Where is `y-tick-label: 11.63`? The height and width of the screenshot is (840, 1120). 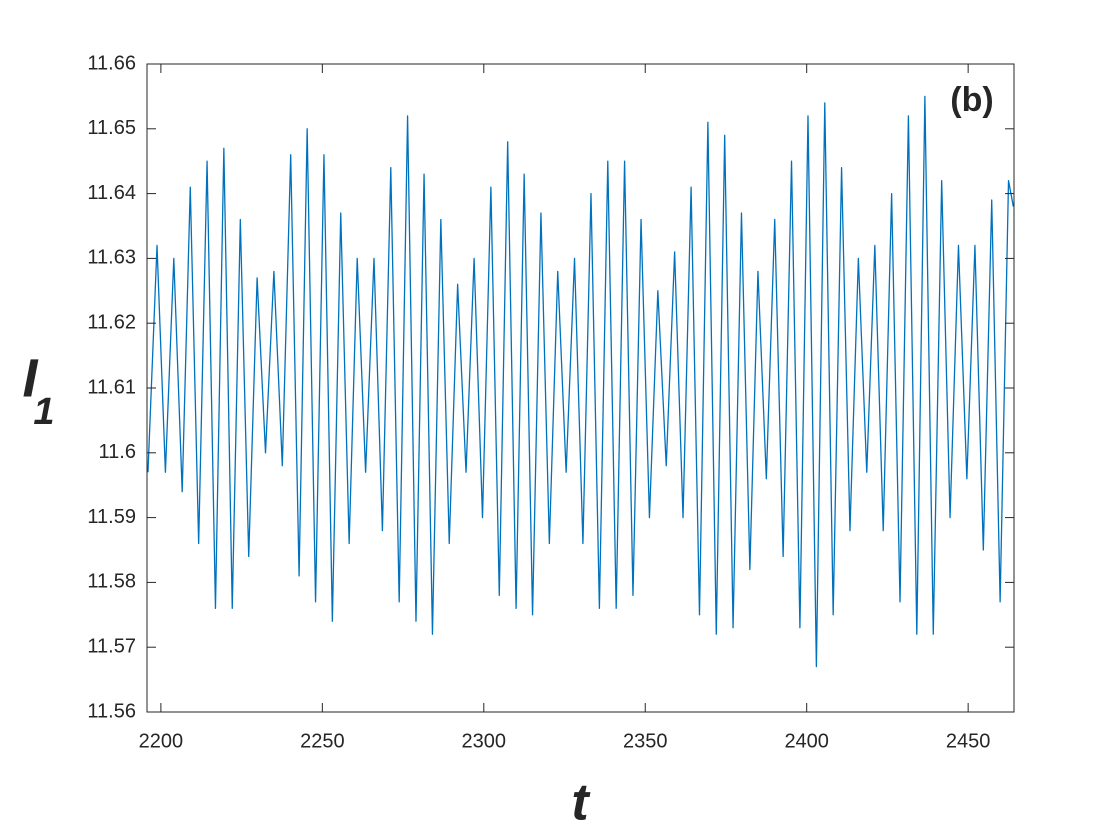 y-tick-label: 11.63 is located at coordinates (111, 258).